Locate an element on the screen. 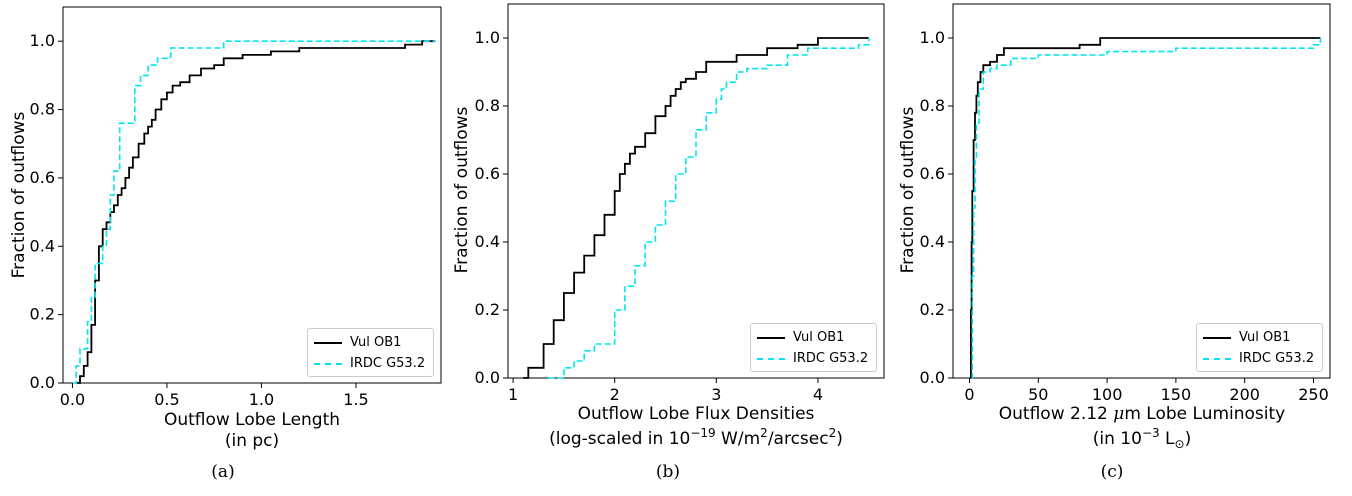  panel-c-y-tick-label: 0.2 is located at coordinates (932, 309).